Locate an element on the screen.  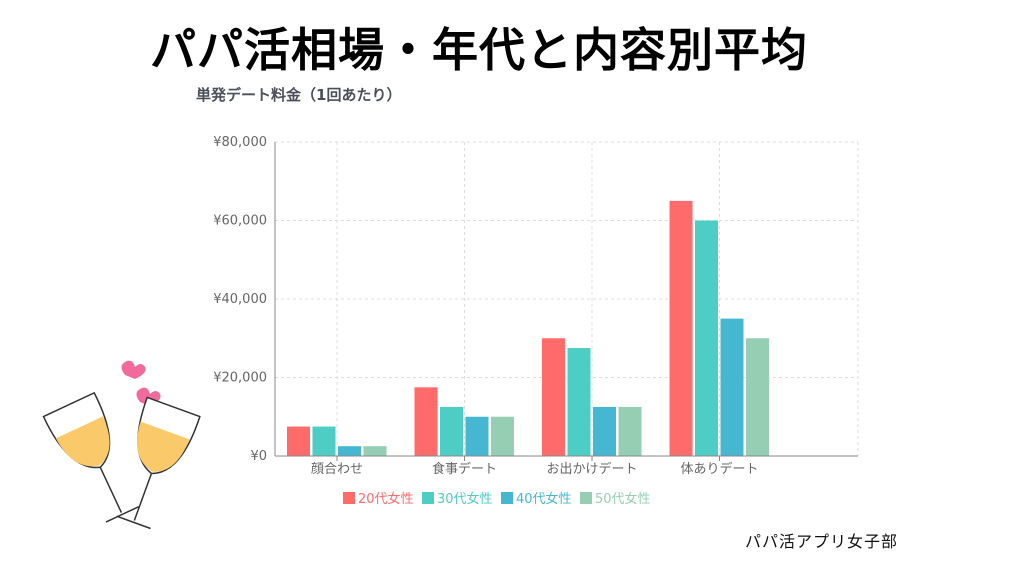
y-tick-label: ¥80,000 is located at coordinates (240, 142).